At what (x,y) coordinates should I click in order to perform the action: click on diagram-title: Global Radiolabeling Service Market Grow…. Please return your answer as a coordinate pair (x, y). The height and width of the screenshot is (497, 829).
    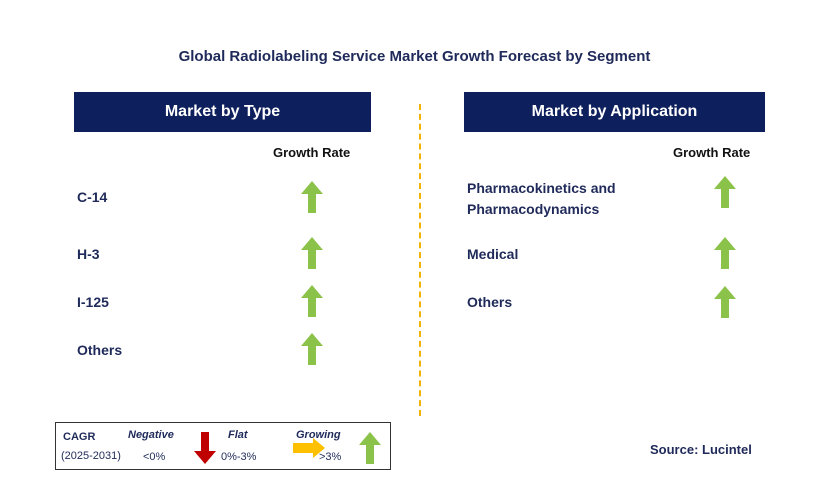
    Looking at the image, I should click on (414, 56).